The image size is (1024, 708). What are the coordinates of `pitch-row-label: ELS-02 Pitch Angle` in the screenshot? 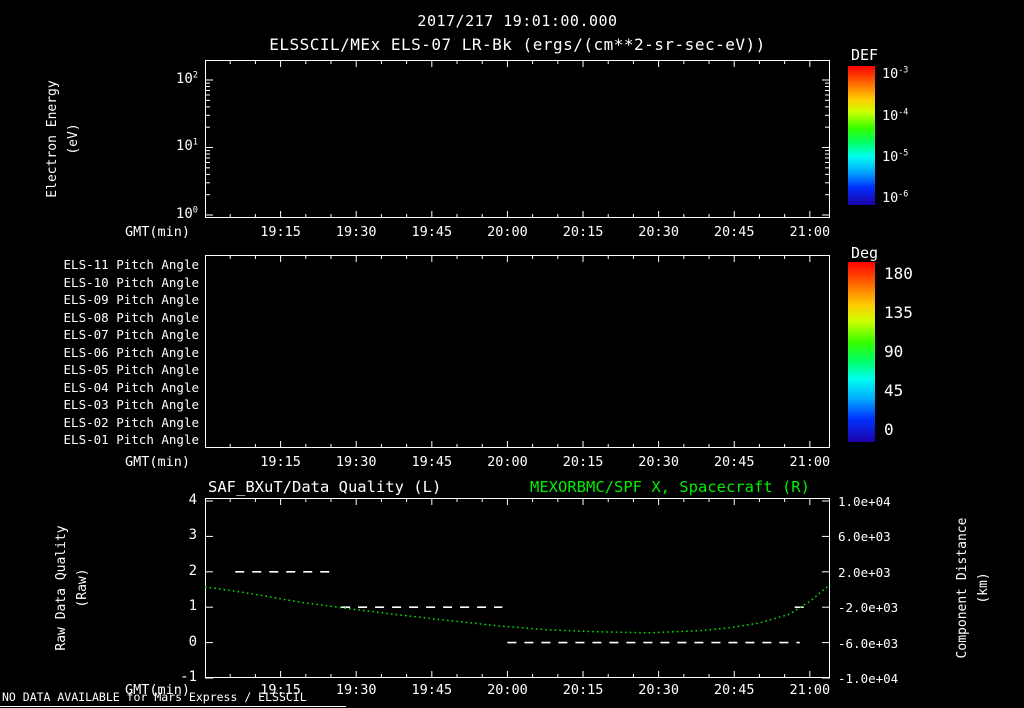 It's located at (131, 422).